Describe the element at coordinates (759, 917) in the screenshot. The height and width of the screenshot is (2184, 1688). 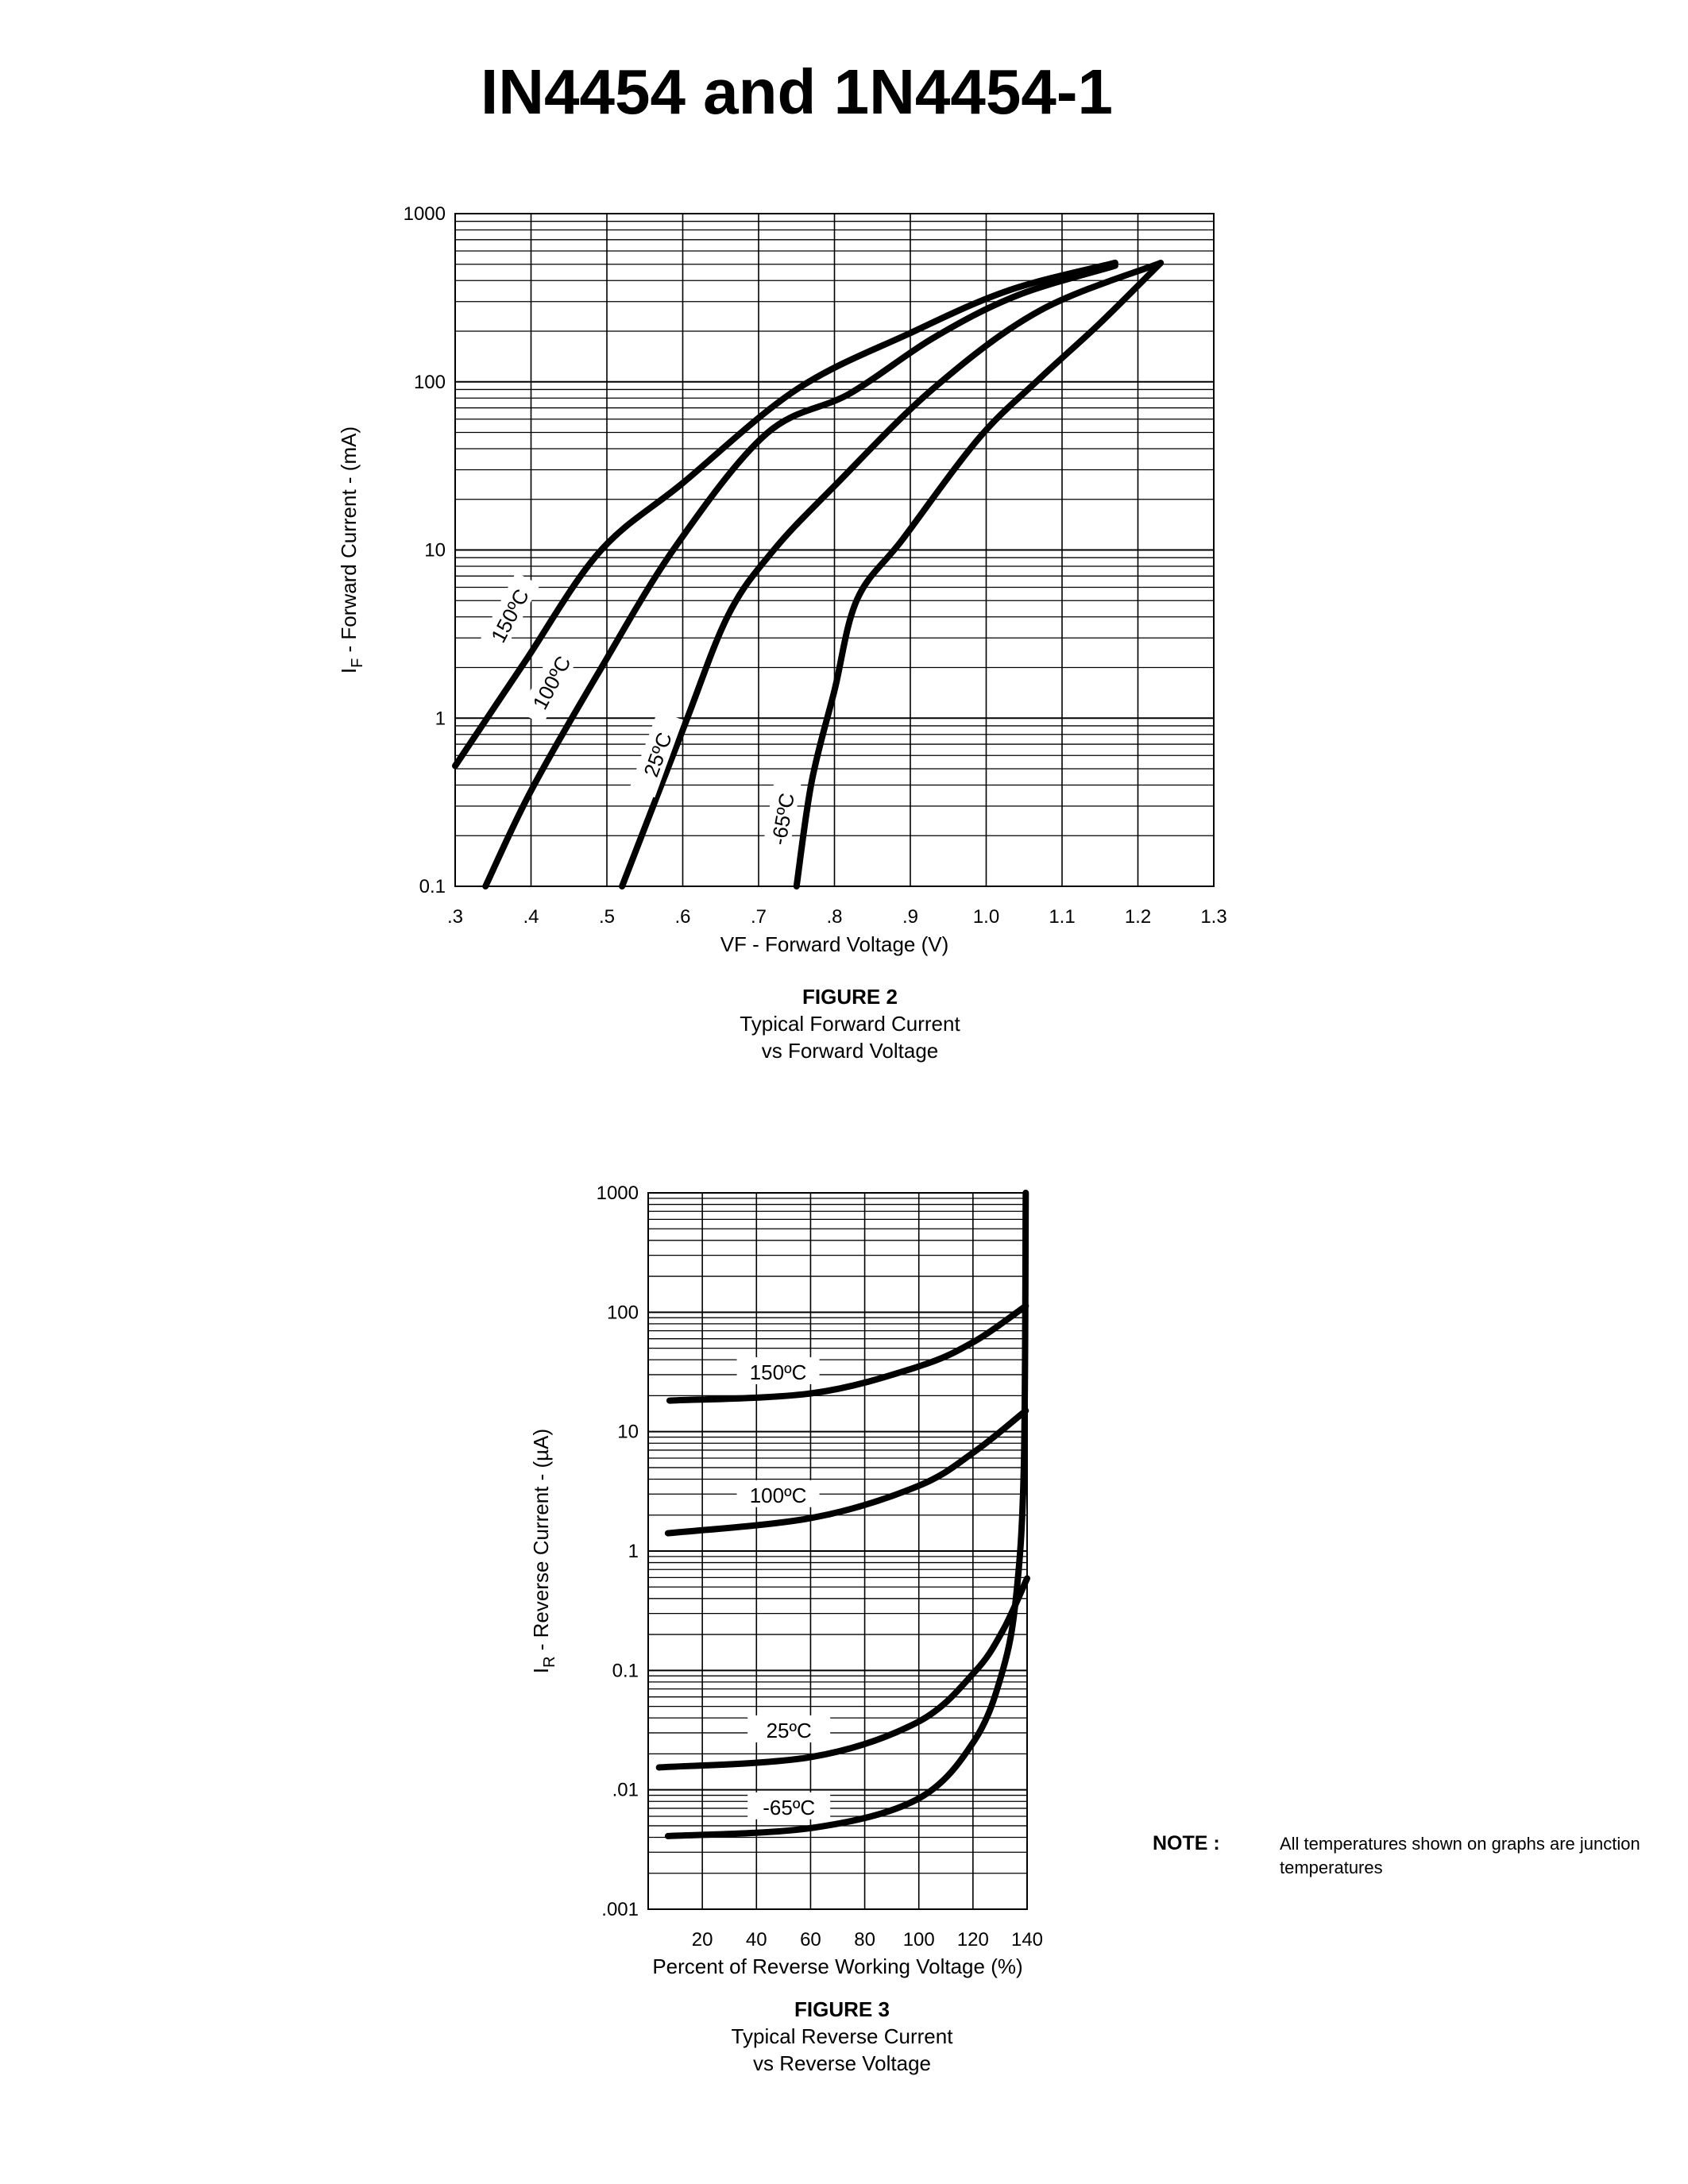
I see `x-tick-label: .7` at that location.